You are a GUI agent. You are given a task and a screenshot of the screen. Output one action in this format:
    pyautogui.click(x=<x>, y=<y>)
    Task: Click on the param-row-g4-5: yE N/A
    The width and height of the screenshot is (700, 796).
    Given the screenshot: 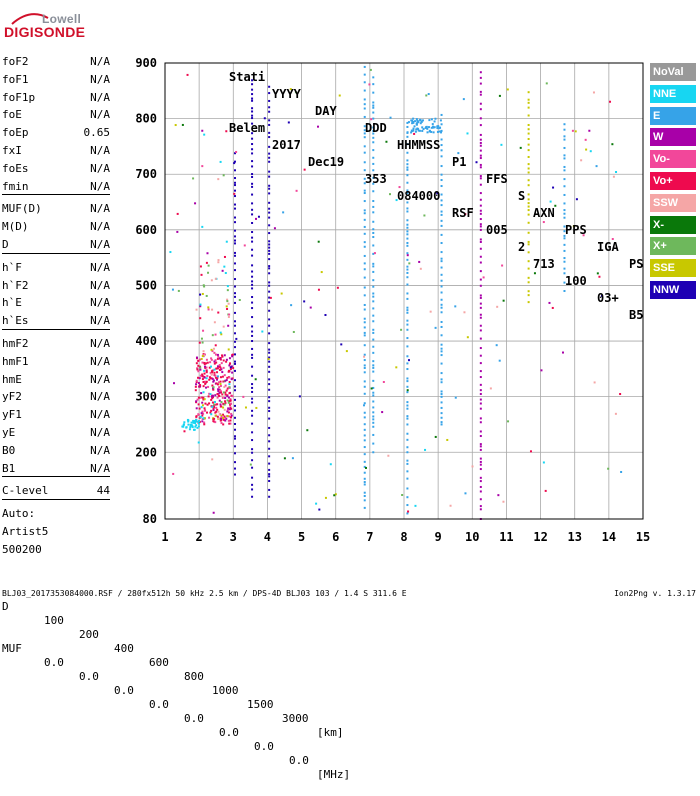 What is the action you would take?
    pyautogui.click(x=56, y=433)
    